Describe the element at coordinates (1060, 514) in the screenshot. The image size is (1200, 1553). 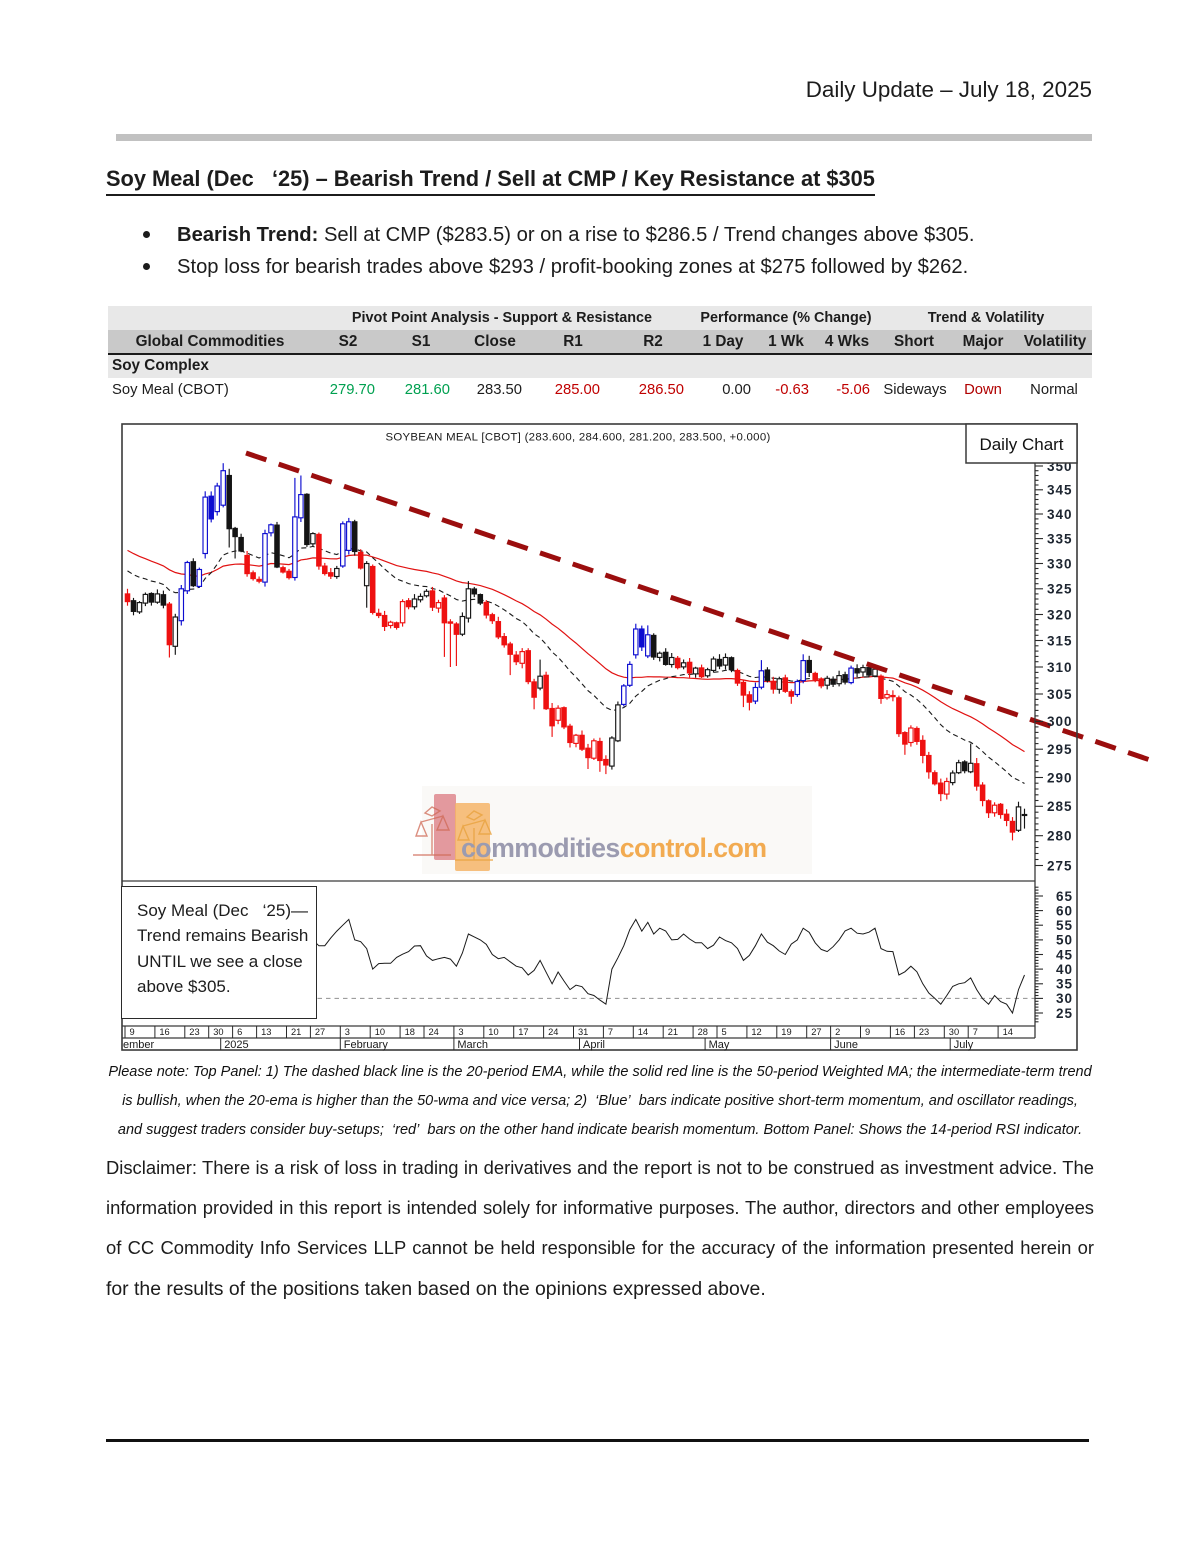
I see `svg-text: 340` at that location.